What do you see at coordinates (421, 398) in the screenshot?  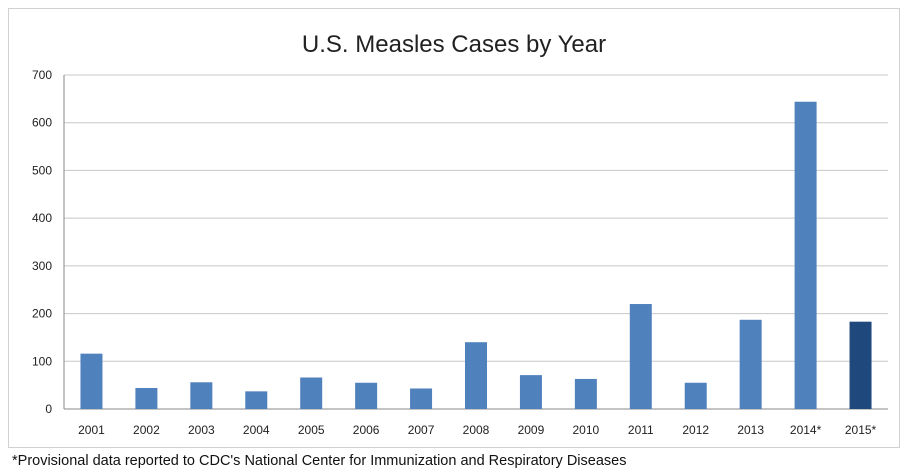 I see `bar-2007` at bounding box center [421, 398].